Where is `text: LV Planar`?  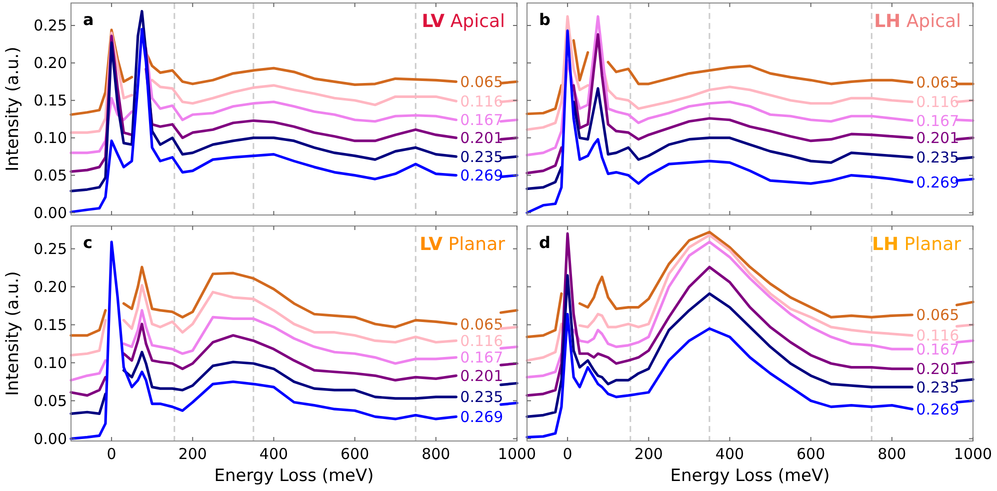 text: LV Planar is located at coordinates (463, 244).